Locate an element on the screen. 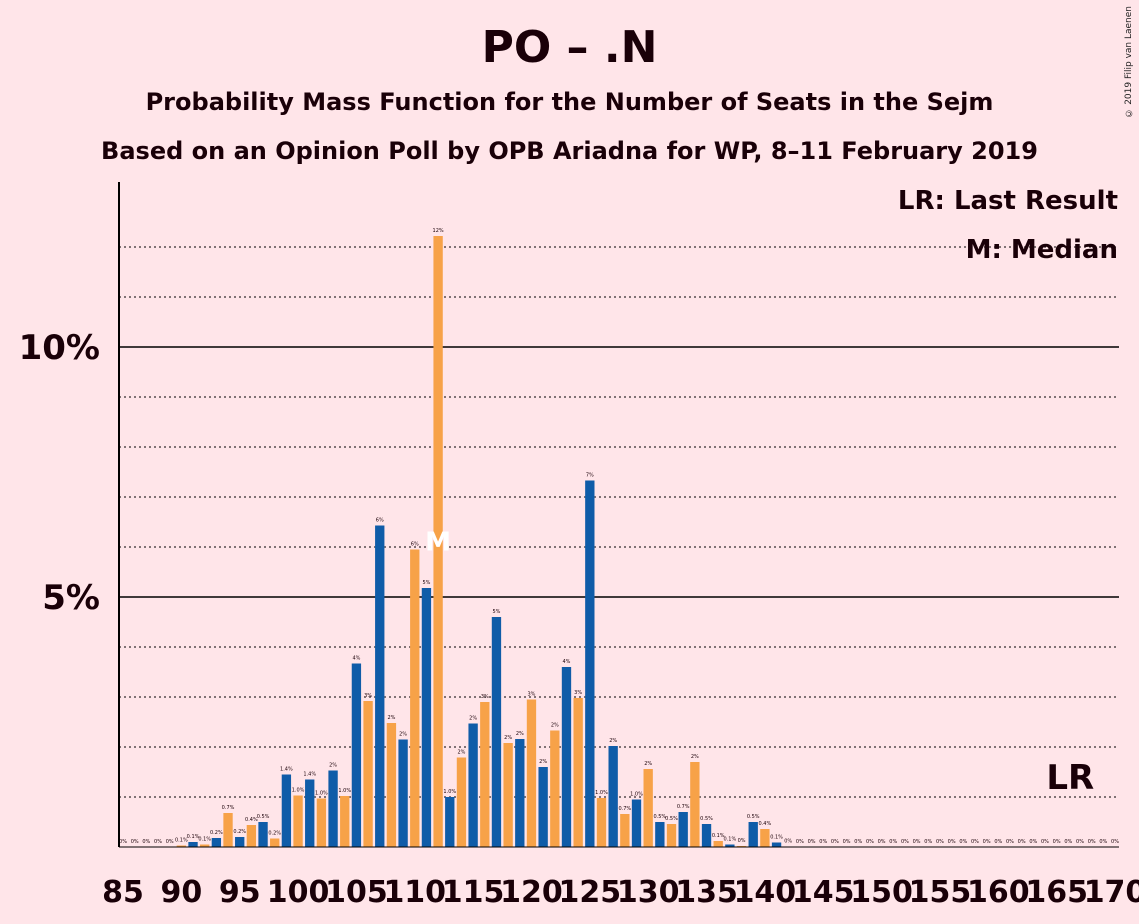  chart-title: PO – .N is located at coordinates (569, 47).